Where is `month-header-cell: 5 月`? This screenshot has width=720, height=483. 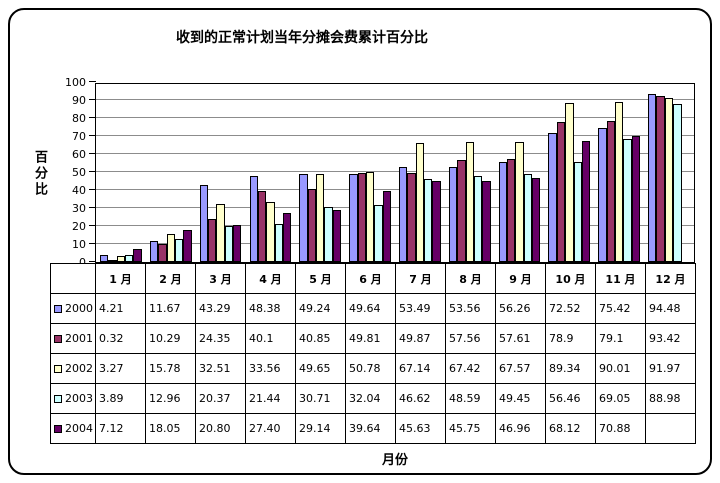
month-header-cell: 5 月 is located at coordinates (321, 279).